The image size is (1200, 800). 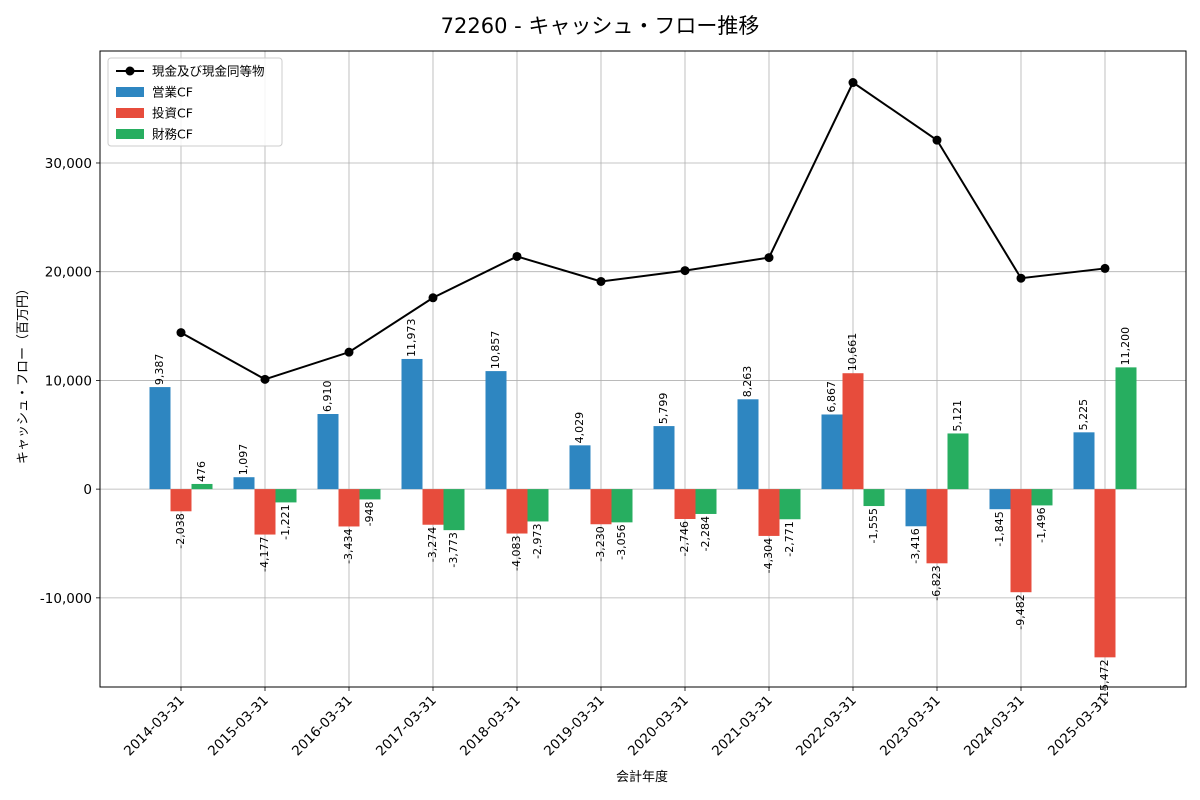 I want to click on chart-title: 72260 - キャッシュ・フロー推移, so click(x=600, y=26).